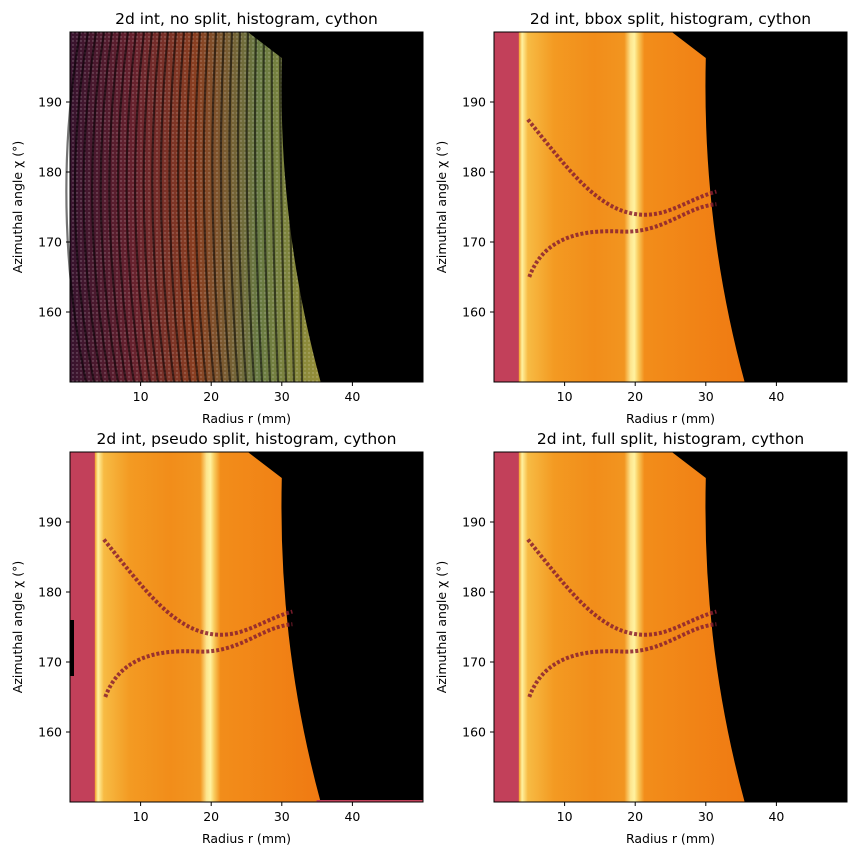 The height and width of the screenshot is (857, 855). Describe the element at coordinates (72, 648) in the screenshot. I see `heatmap-gap` at that location.